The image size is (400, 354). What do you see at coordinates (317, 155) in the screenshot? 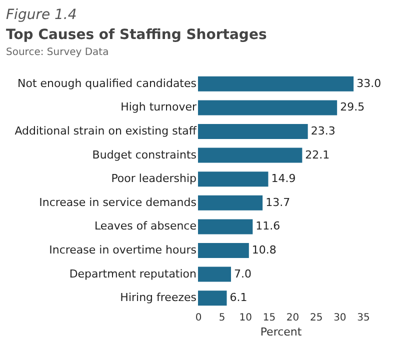
I see `data-label: 22.1` at bounding box center [317, 155].